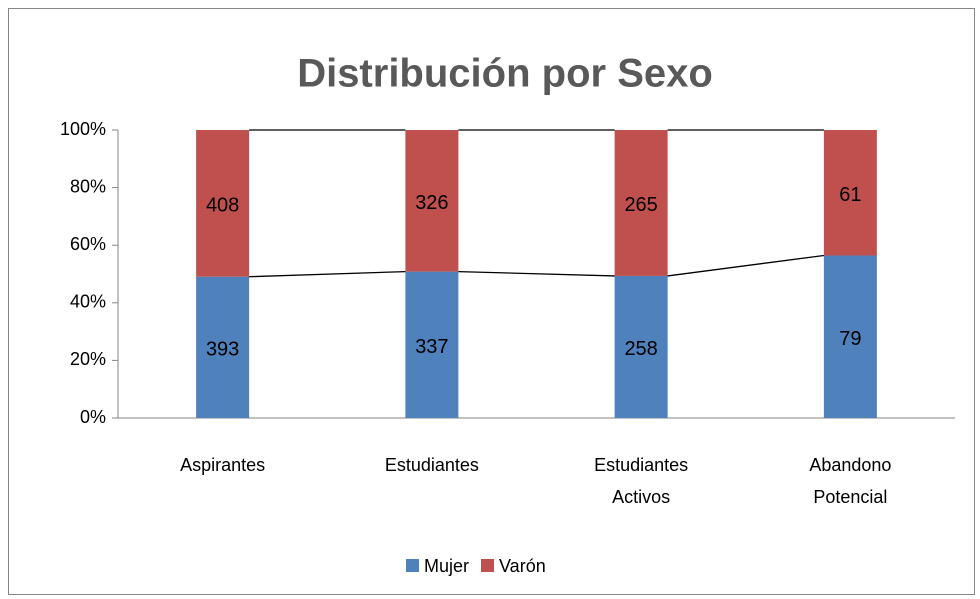 The height and width of the screenshot is (599, 980). I want to click on chart-title: Distribución por Sexo, so click(505, 74).